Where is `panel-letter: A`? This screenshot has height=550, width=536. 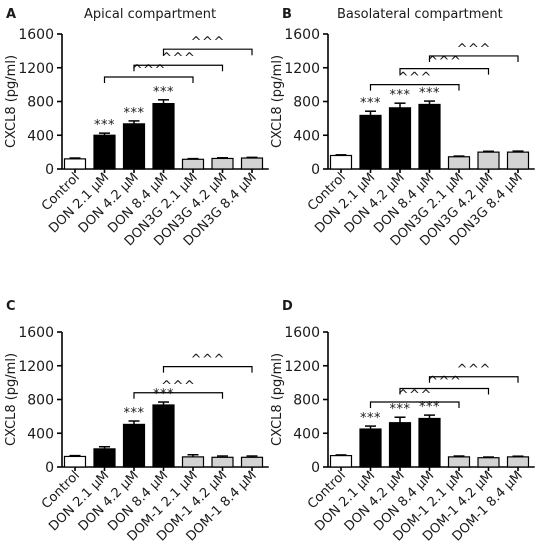 panel-letter: A is located at coordinates (11, 14).